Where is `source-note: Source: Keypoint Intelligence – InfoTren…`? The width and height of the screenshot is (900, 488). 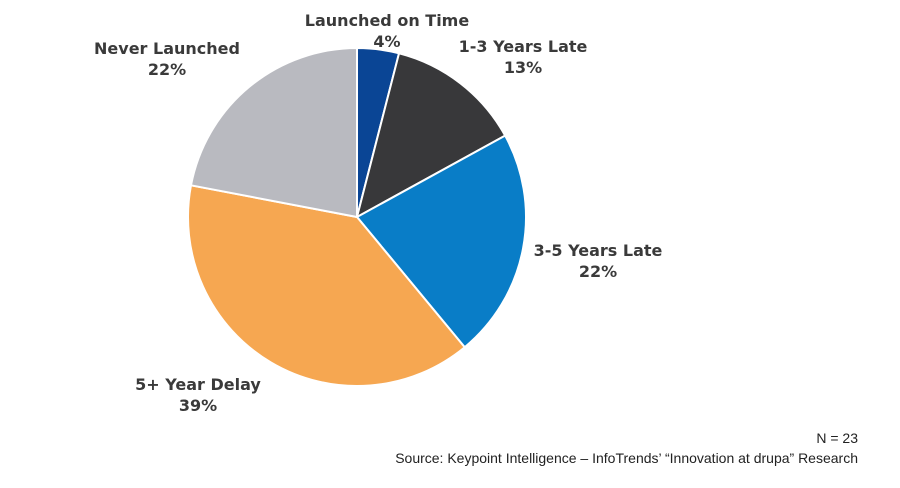 source-note: Source: Keypoint Intelligence – InfoTren… is located at coordinates (626, 458).